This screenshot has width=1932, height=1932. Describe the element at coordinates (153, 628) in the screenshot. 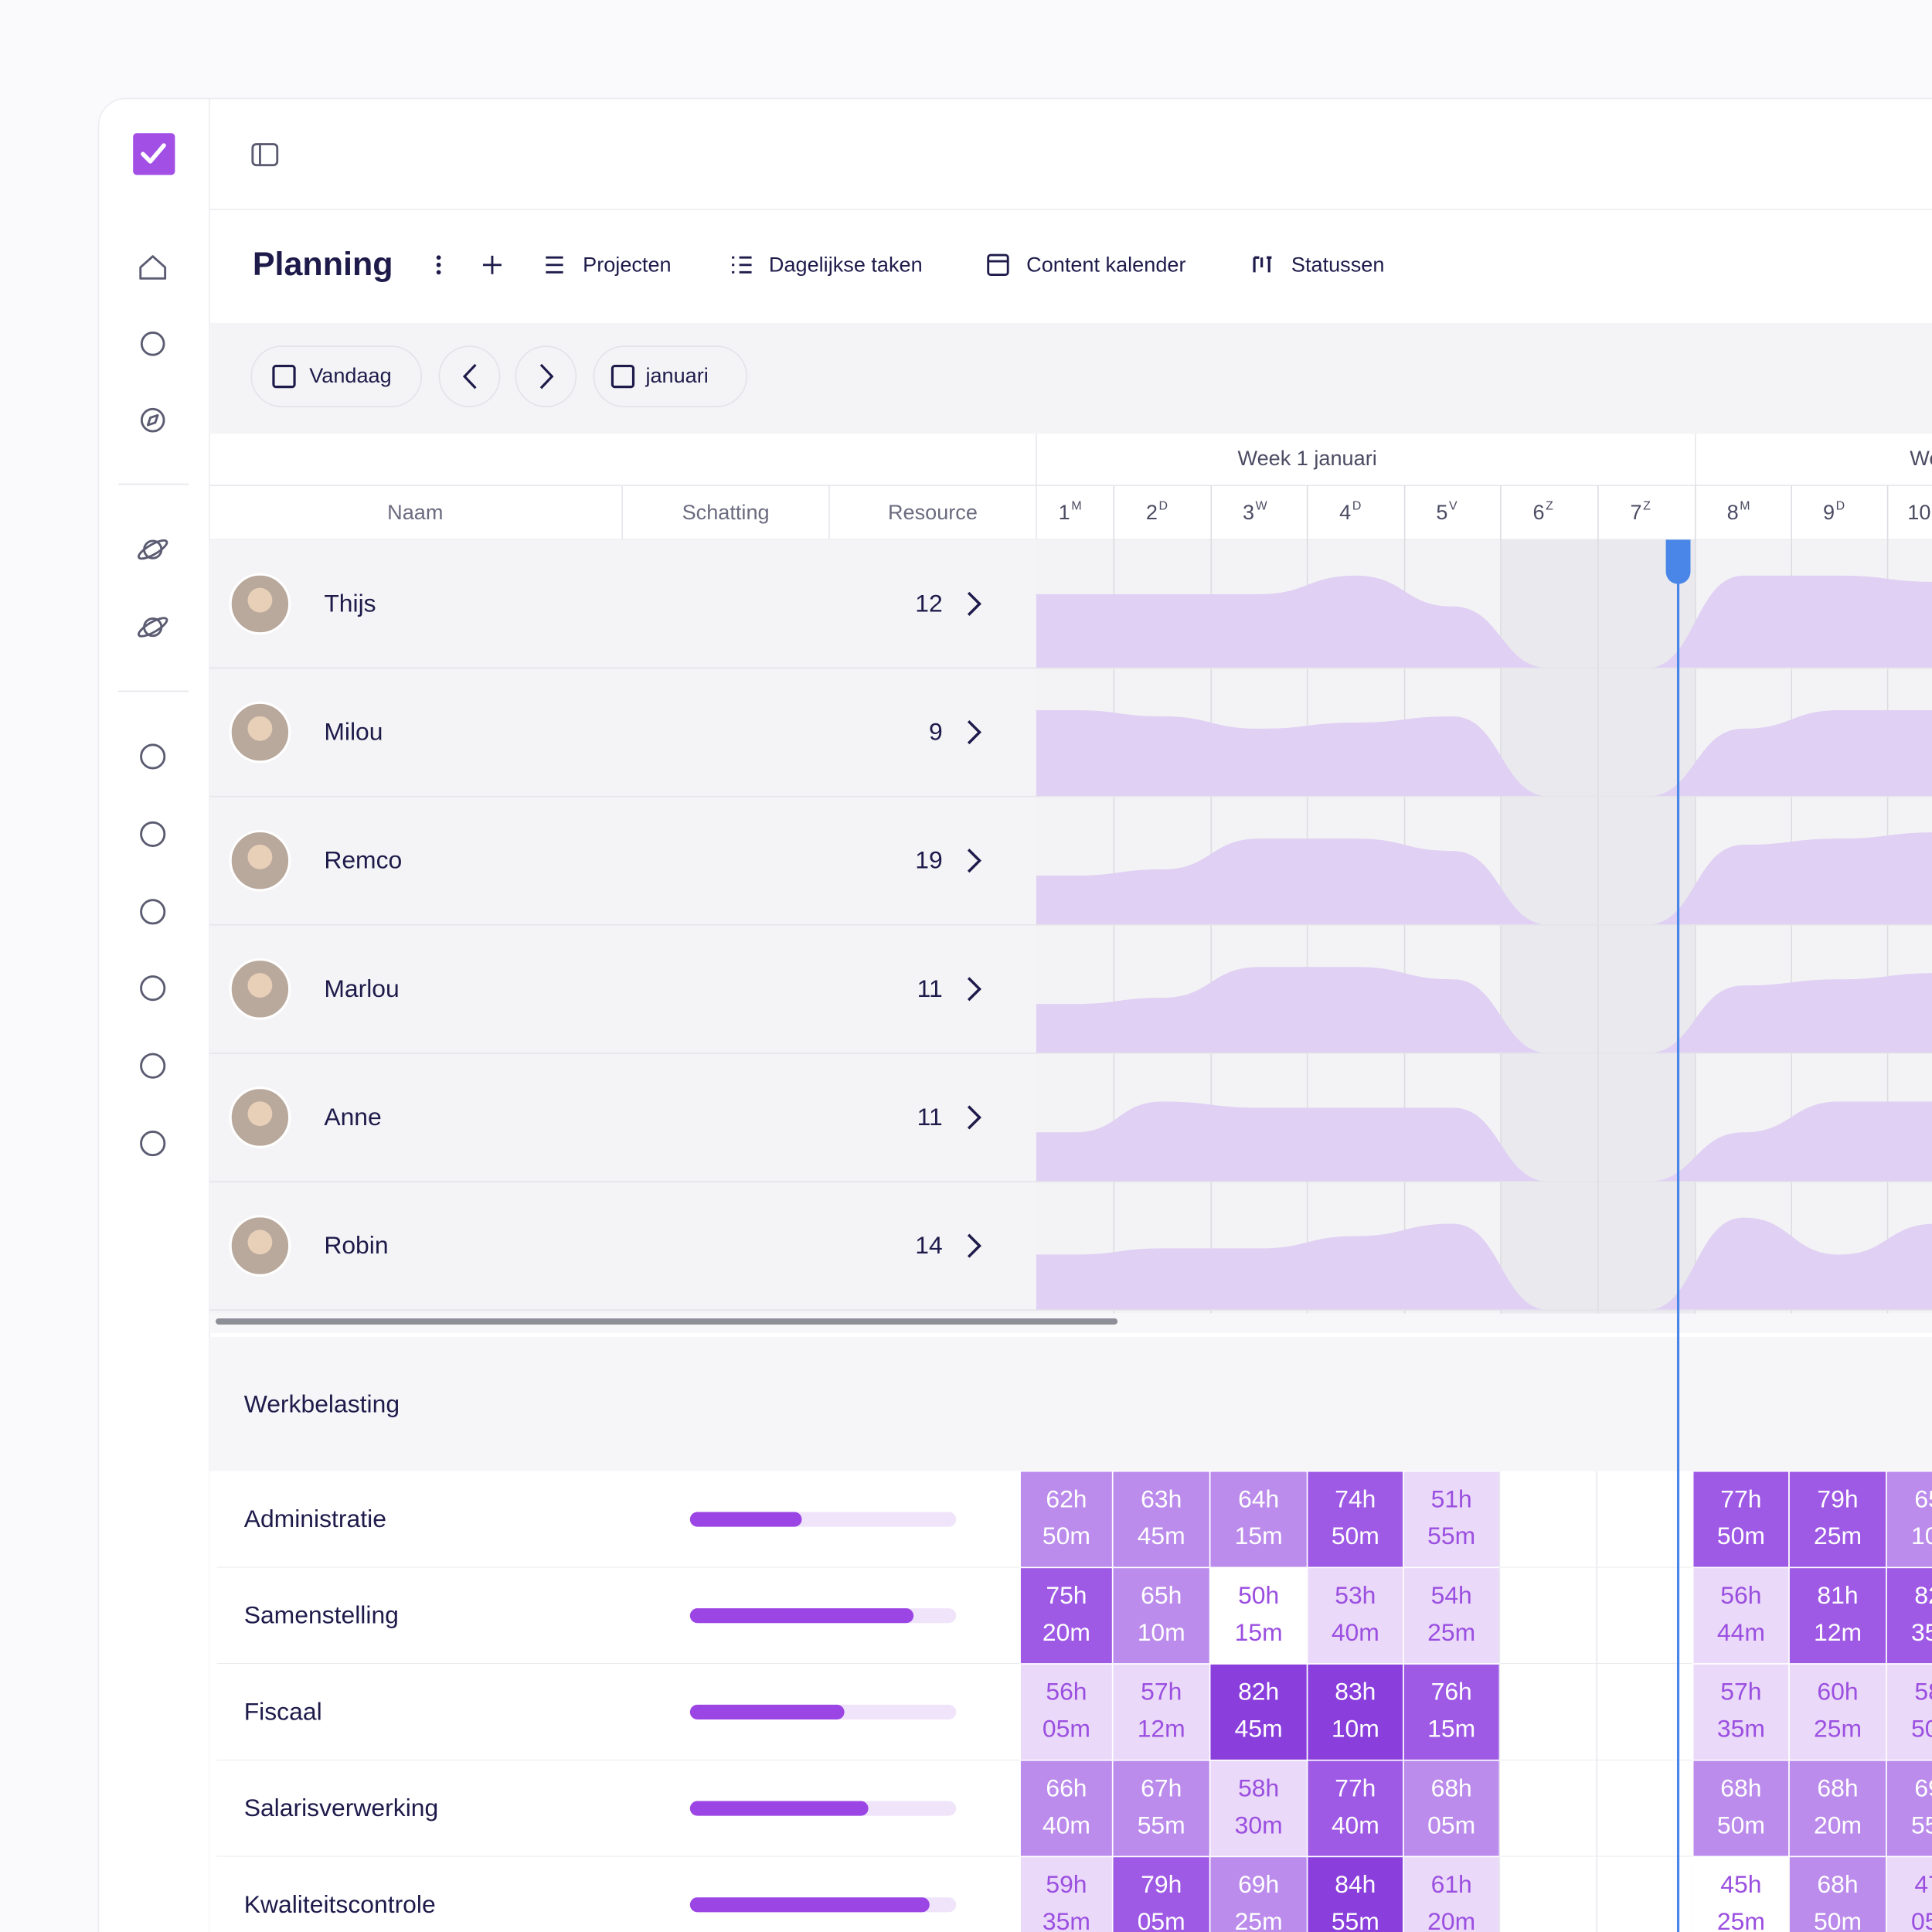

I see `nav-space-2-ring` at that location.